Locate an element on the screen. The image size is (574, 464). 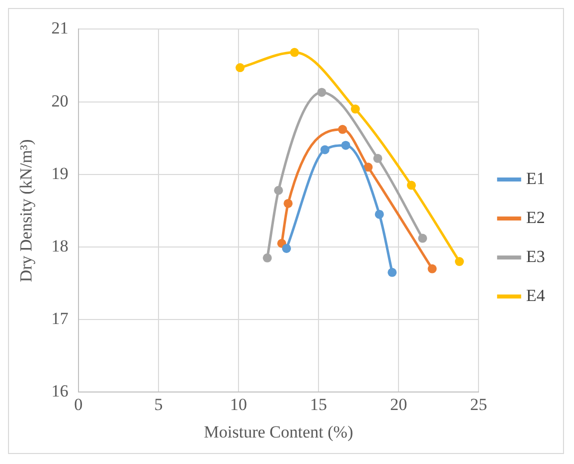
legend-label: E1 is located at coordinates (536, 178).